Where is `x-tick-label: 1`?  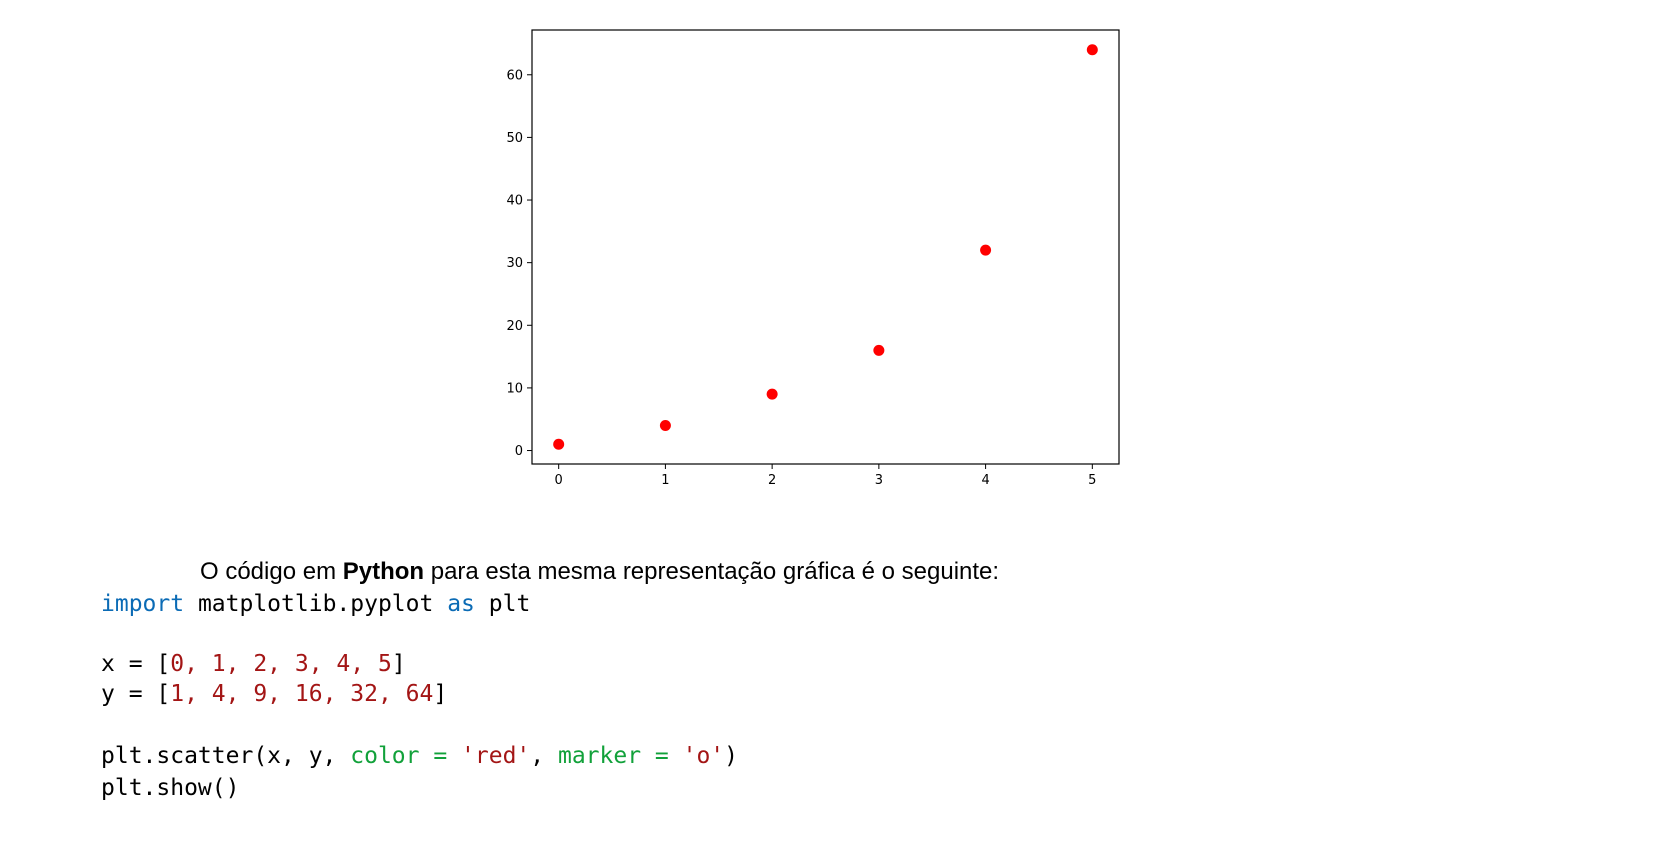
x-tick-label: 1 is located at coordinates (665, 480).